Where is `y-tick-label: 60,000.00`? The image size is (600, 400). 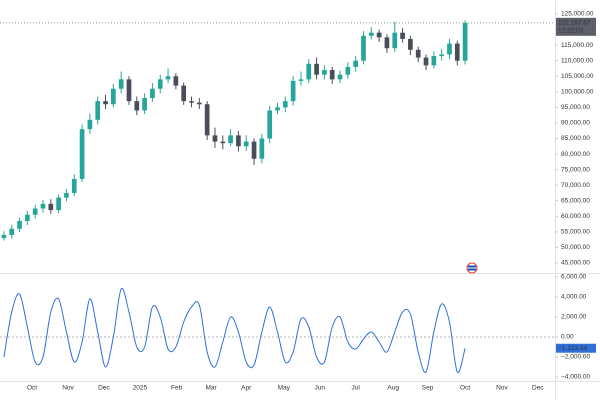 y-tick-label: 60,000.00 is located at coordinates (575, 216).